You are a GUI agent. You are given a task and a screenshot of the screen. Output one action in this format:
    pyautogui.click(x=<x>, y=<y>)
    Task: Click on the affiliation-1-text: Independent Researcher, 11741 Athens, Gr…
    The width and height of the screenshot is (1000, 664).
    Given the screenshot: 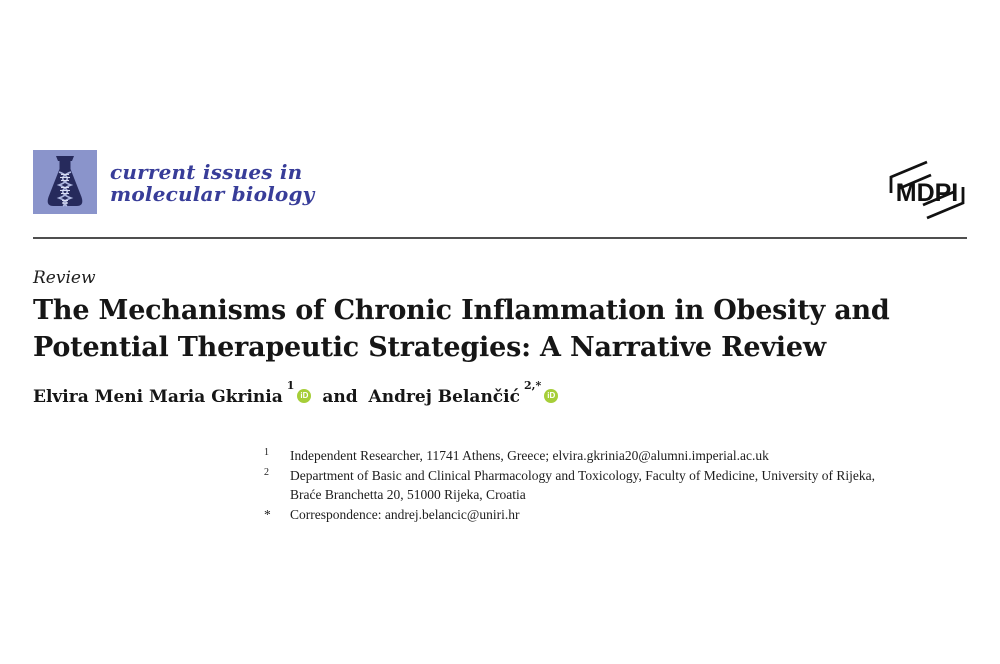 What is the action you would take?
    pyautogui.click(x=627, y=456)
    